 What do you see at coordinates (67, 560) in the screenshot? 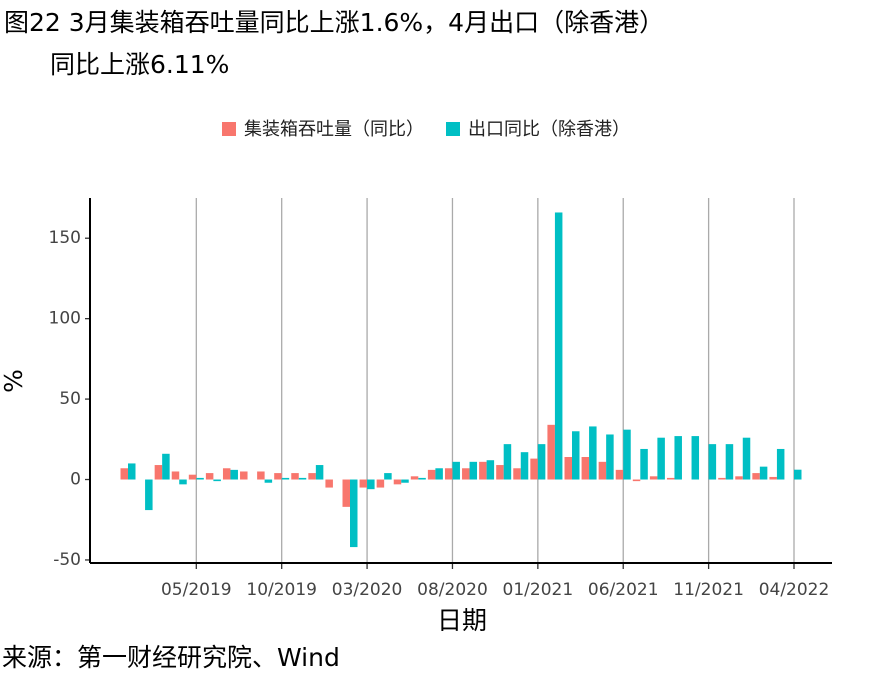
I see `y-tick-label: -50` at bounding box center [67, 560].